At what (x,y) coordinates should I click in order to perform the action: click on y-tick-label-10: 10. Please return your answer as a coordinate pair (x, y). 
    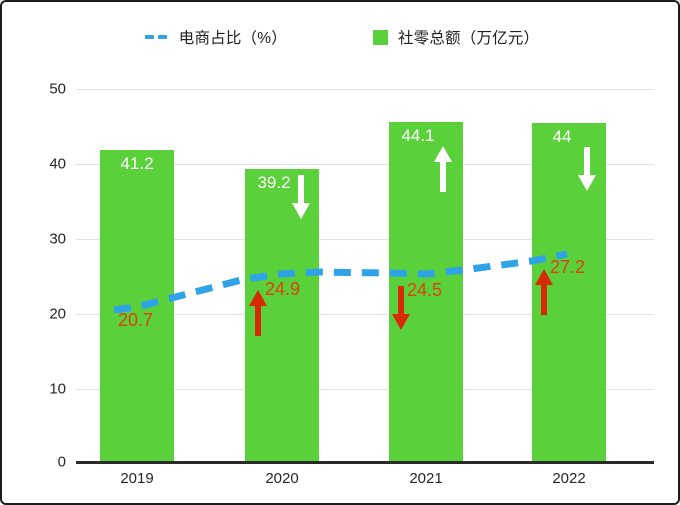
    Looking at the image, I should click on (57, 389).